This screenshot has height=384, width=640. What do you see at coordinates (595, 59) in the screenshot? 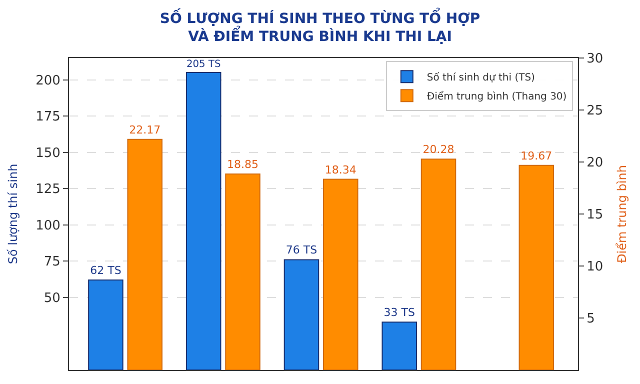
I see `y2-tick-label: 30` at bounding box center [595, 59].